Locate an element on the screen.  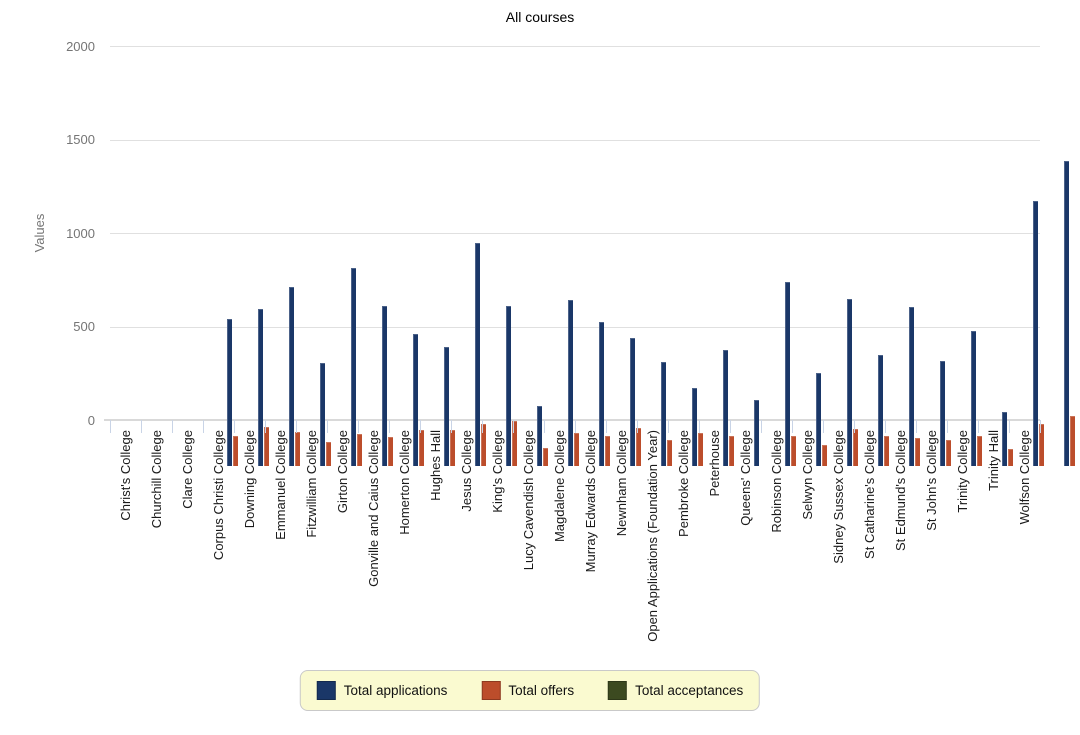
bar-total-applications-robinson-college is located at coordinates (880, 410).